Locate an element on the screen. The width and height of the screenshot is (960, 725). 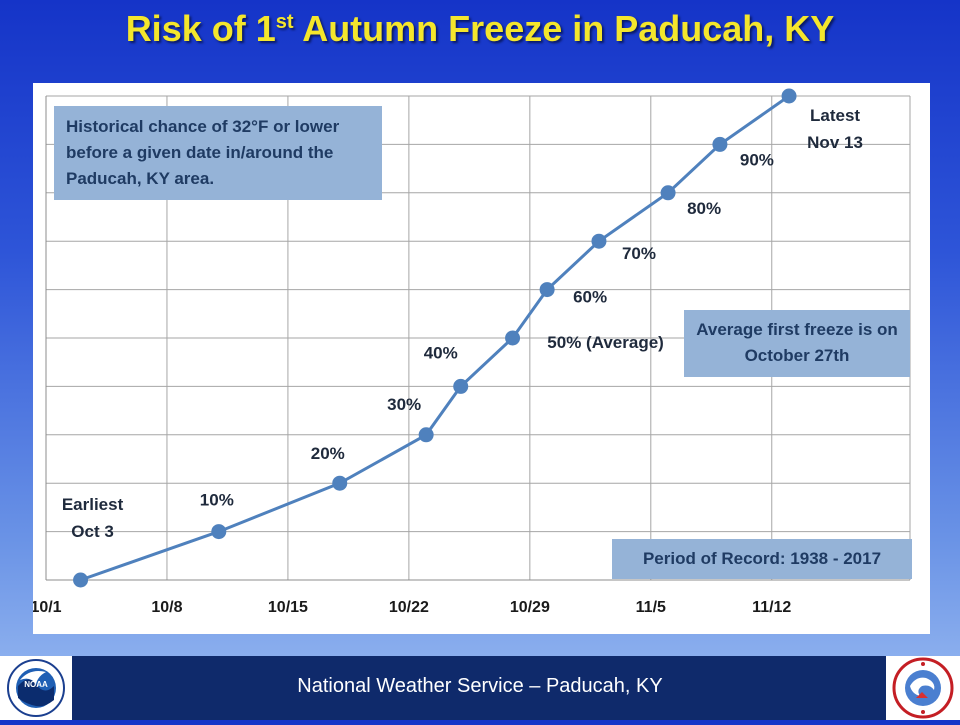
data-label: Oct 3 is located at coordinates (92, 531).